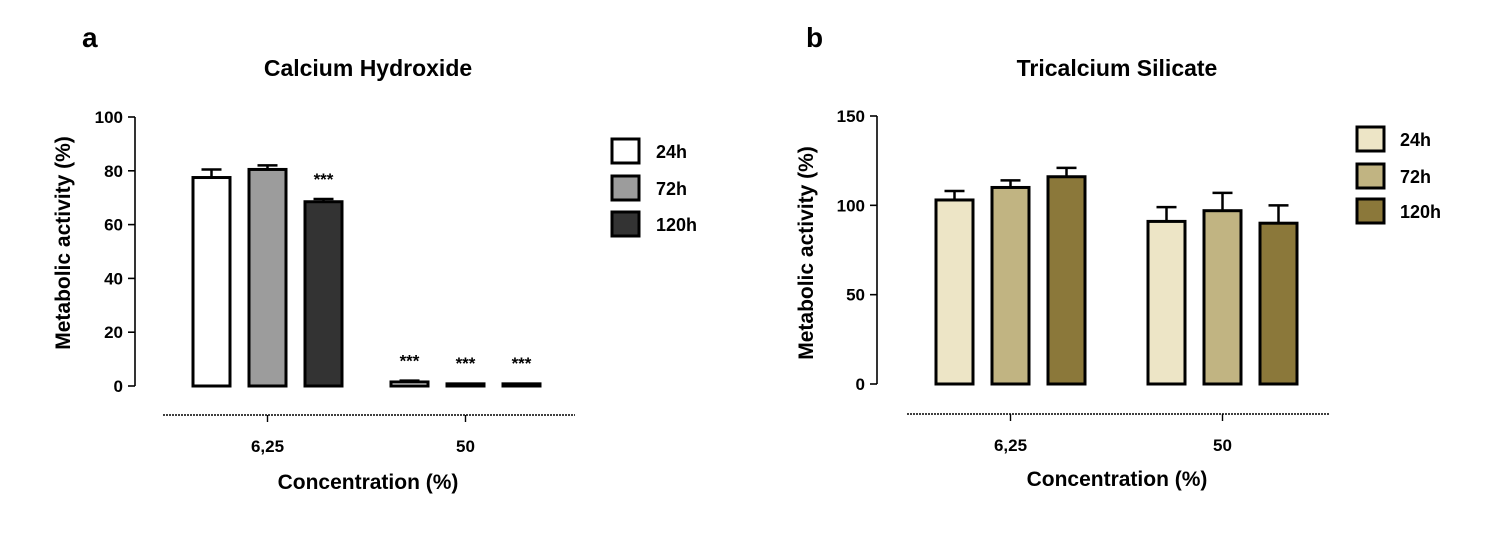  What do you see at coordinates (368, 68) in the screenshot?
I see `chart-title-a: Calcium Hydroxide` at bounding box center [368, 68].